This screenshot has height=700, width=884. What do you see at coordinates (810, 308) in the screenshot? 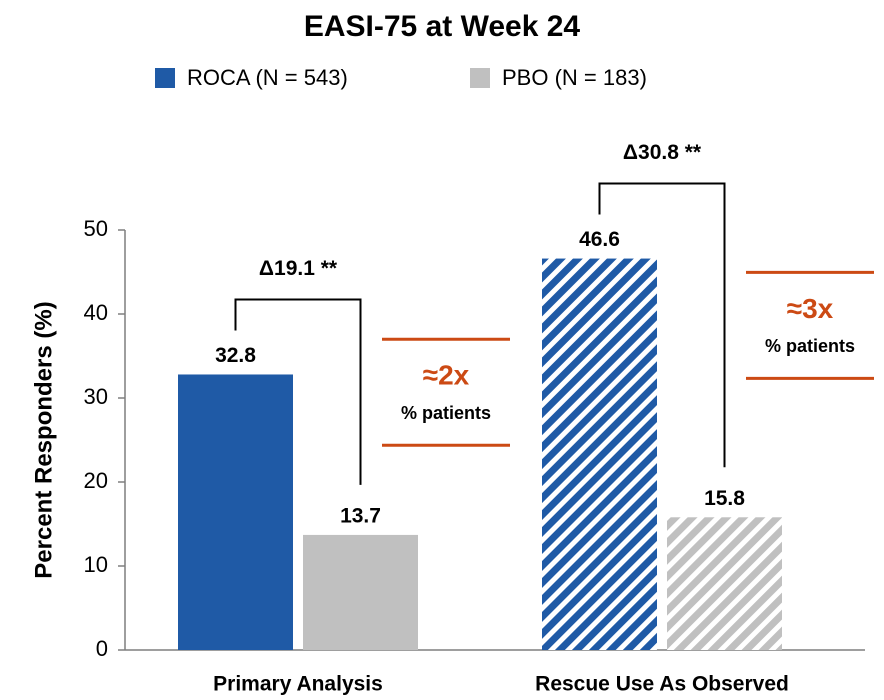
I see `ratio-label: ≈3x` at bounding box center [810, 308].